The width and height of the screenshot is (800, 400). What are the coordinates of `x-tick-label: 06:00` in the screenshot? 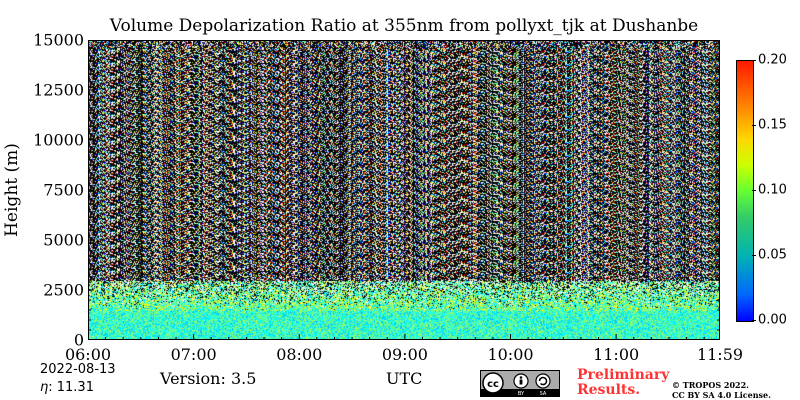 It's located at (88, 354).